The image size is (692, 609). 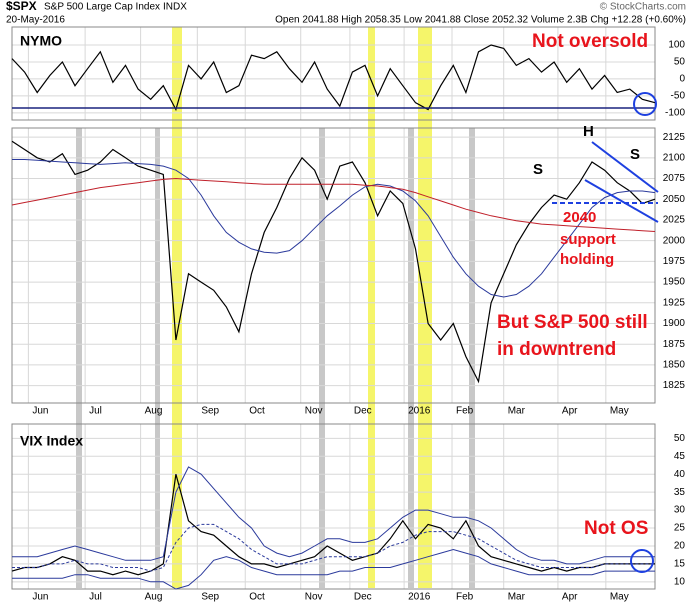 What do you see at coordinates (680, 510) in the screenshot?
I see `y-tick-label: 30` at bounding box center [680, 510].